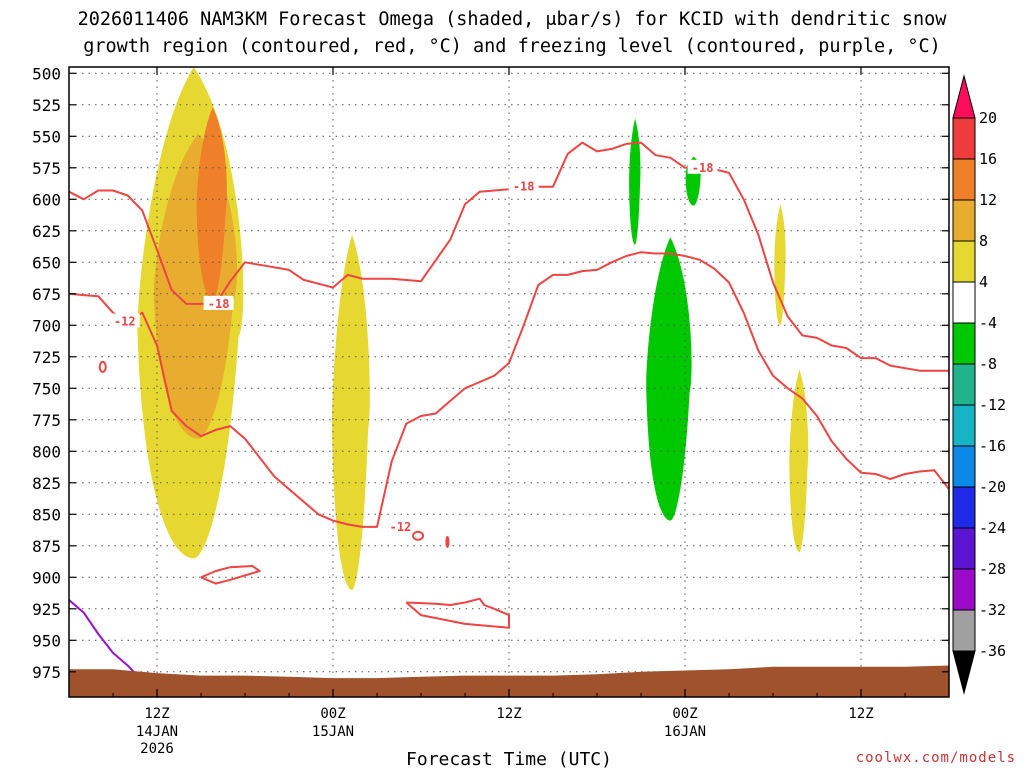 This screenshot has height=768, width=1024. I want to click on y-tick-label: 875, so click(46, 546).